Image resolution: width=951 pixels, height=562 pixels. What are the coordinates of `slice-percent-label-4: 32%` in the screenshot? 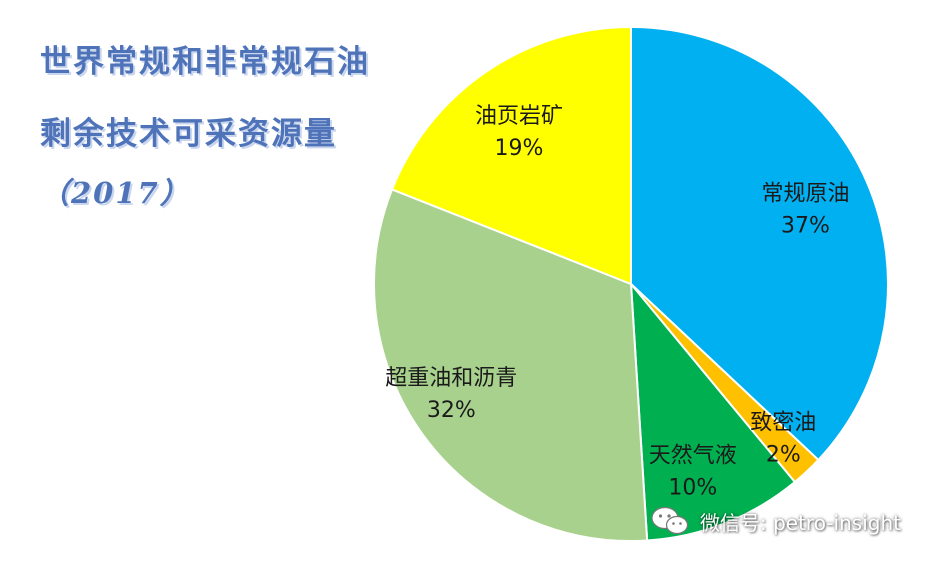 It's located at (451, 410).